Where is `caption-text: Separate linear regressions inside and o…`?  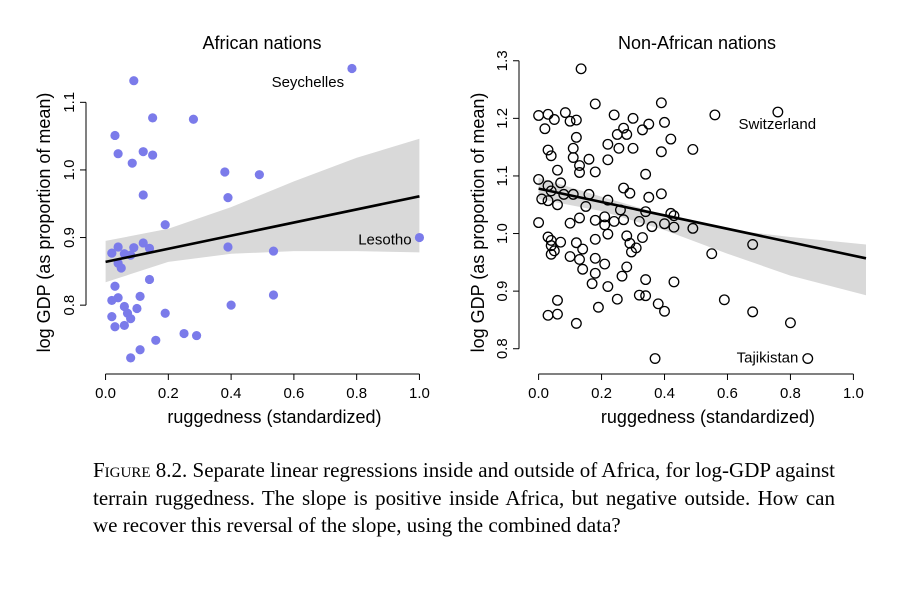 caption-text: Separate linear regressions inside and o… is located at coordinates (464, 497).